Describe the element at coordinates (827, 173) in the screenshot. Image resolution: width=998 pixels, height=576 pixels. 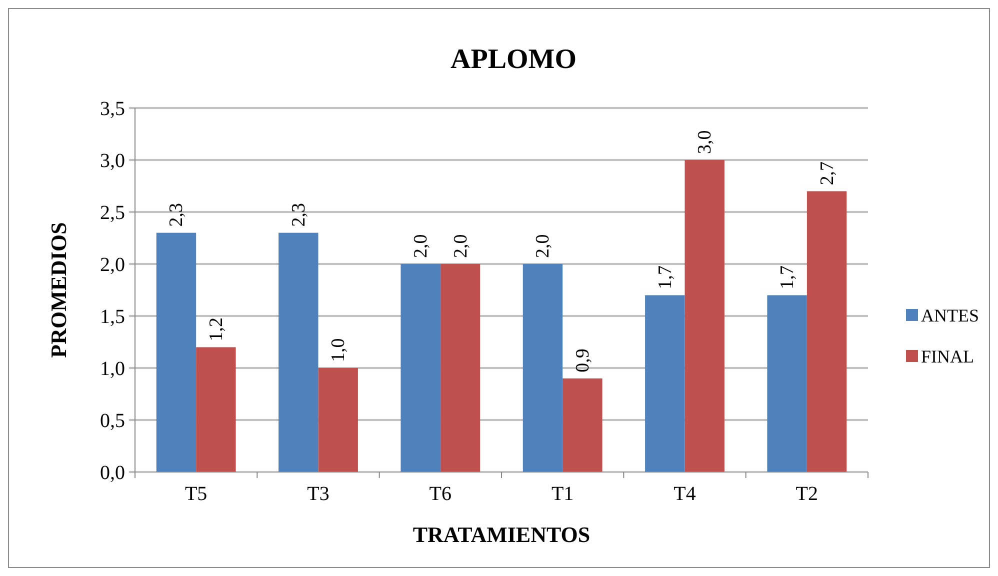
I see `data-label: 2,7` at that location.